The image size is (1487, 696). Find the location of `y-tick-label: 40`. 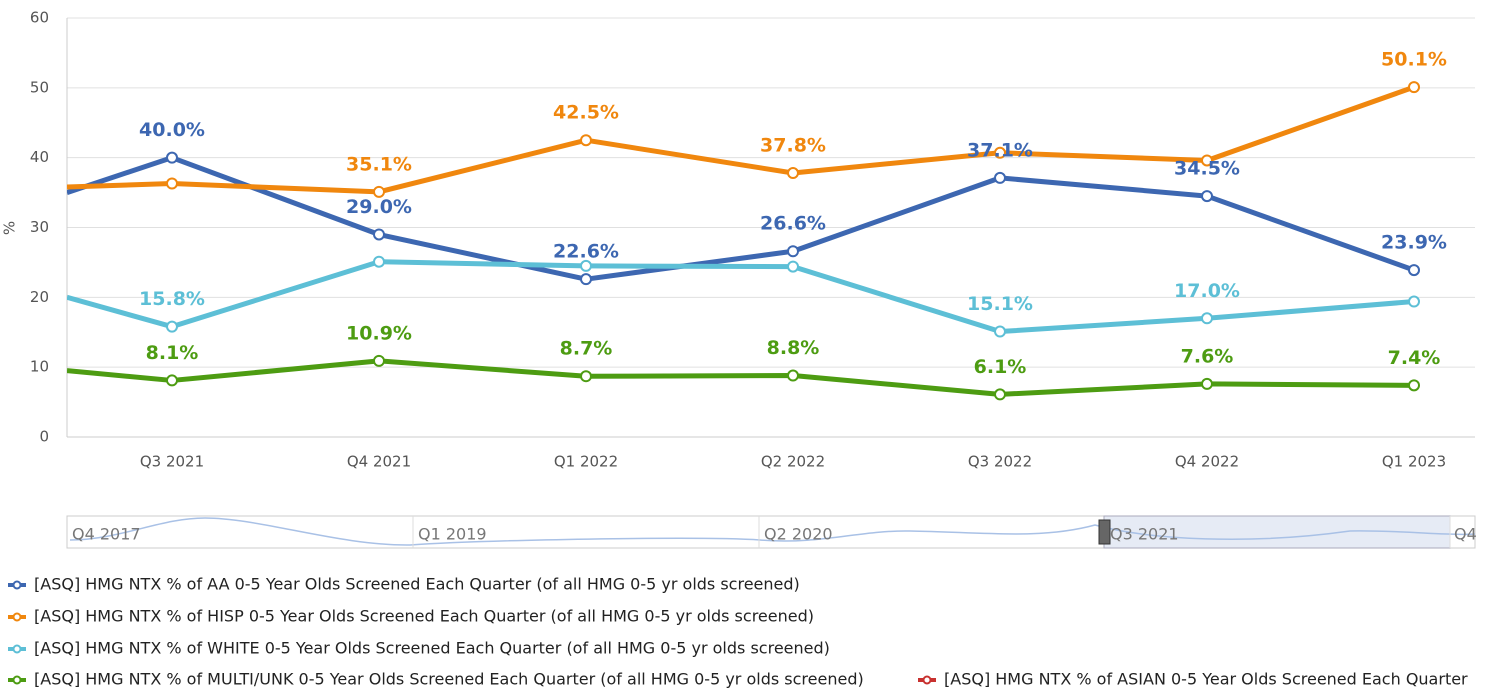

y-tick-label: 40 is located at coordinates (39, 157).